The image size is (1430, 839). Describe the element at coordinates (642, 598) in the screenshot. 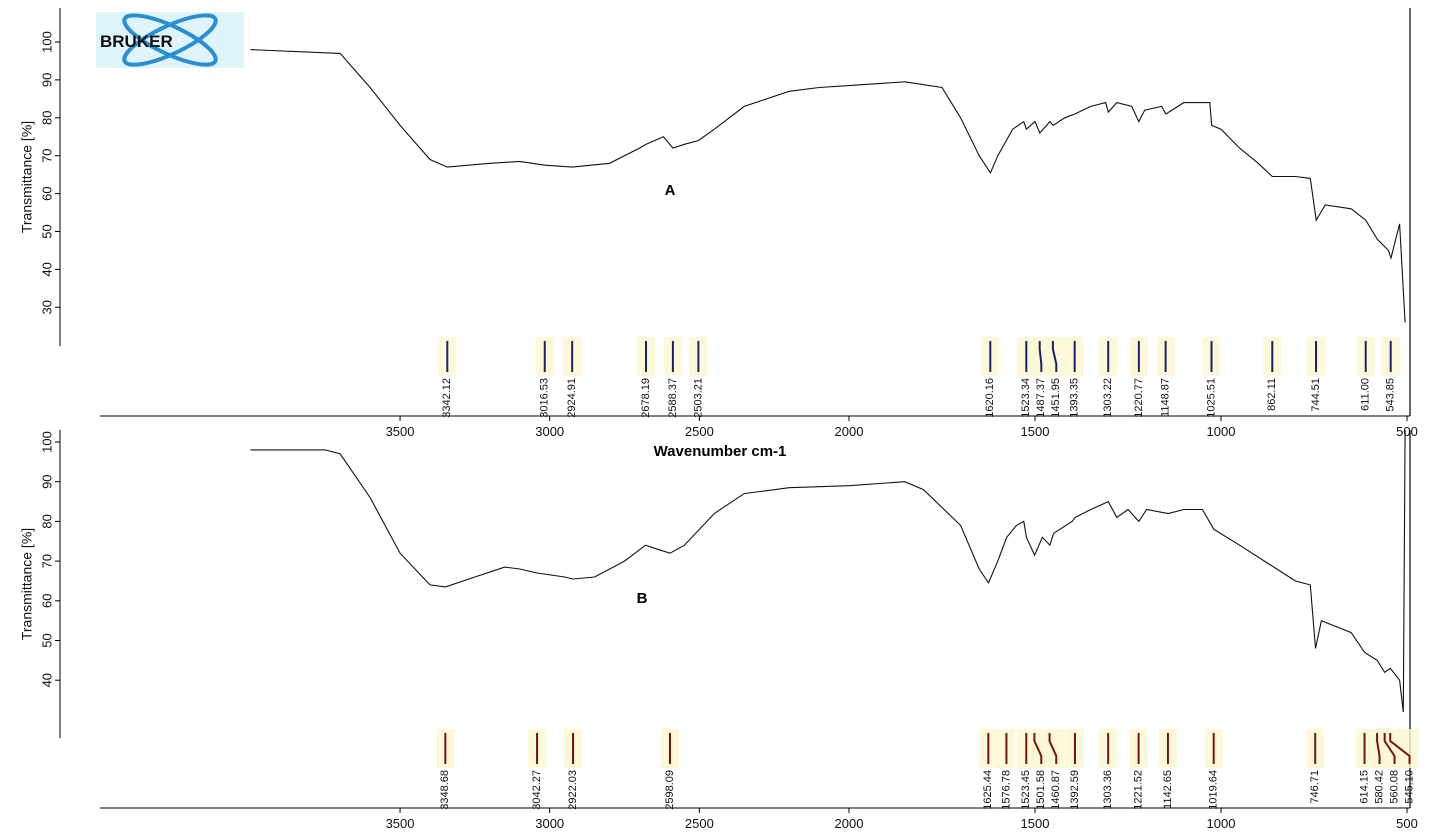

I see `panel-label: B` at that location.